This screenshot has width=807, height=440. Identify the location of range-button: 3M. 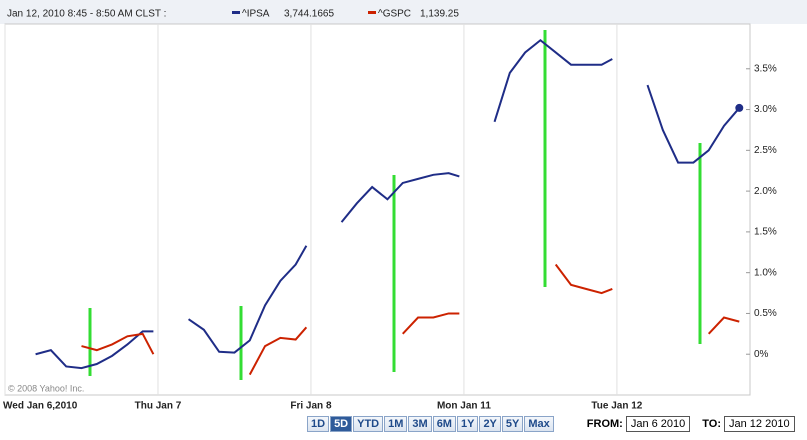
(420, 424).